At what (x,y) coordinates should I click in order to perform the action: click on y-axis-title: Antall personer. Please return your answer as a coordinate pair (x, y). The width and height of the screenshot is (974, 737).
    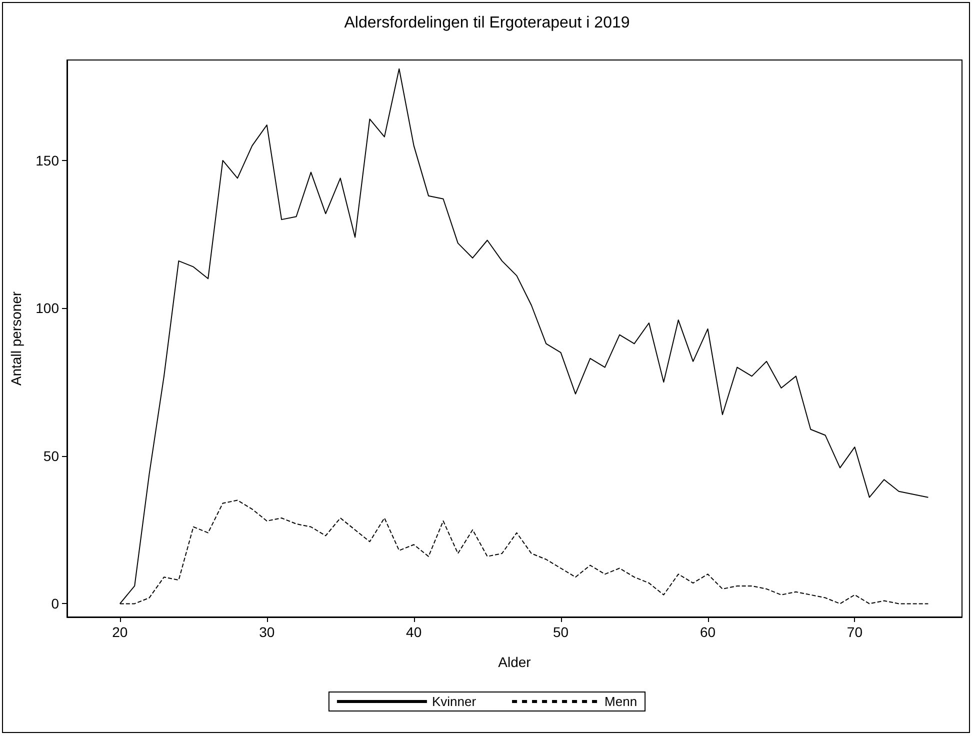
    Looking at the image, I should click on (16, 338).